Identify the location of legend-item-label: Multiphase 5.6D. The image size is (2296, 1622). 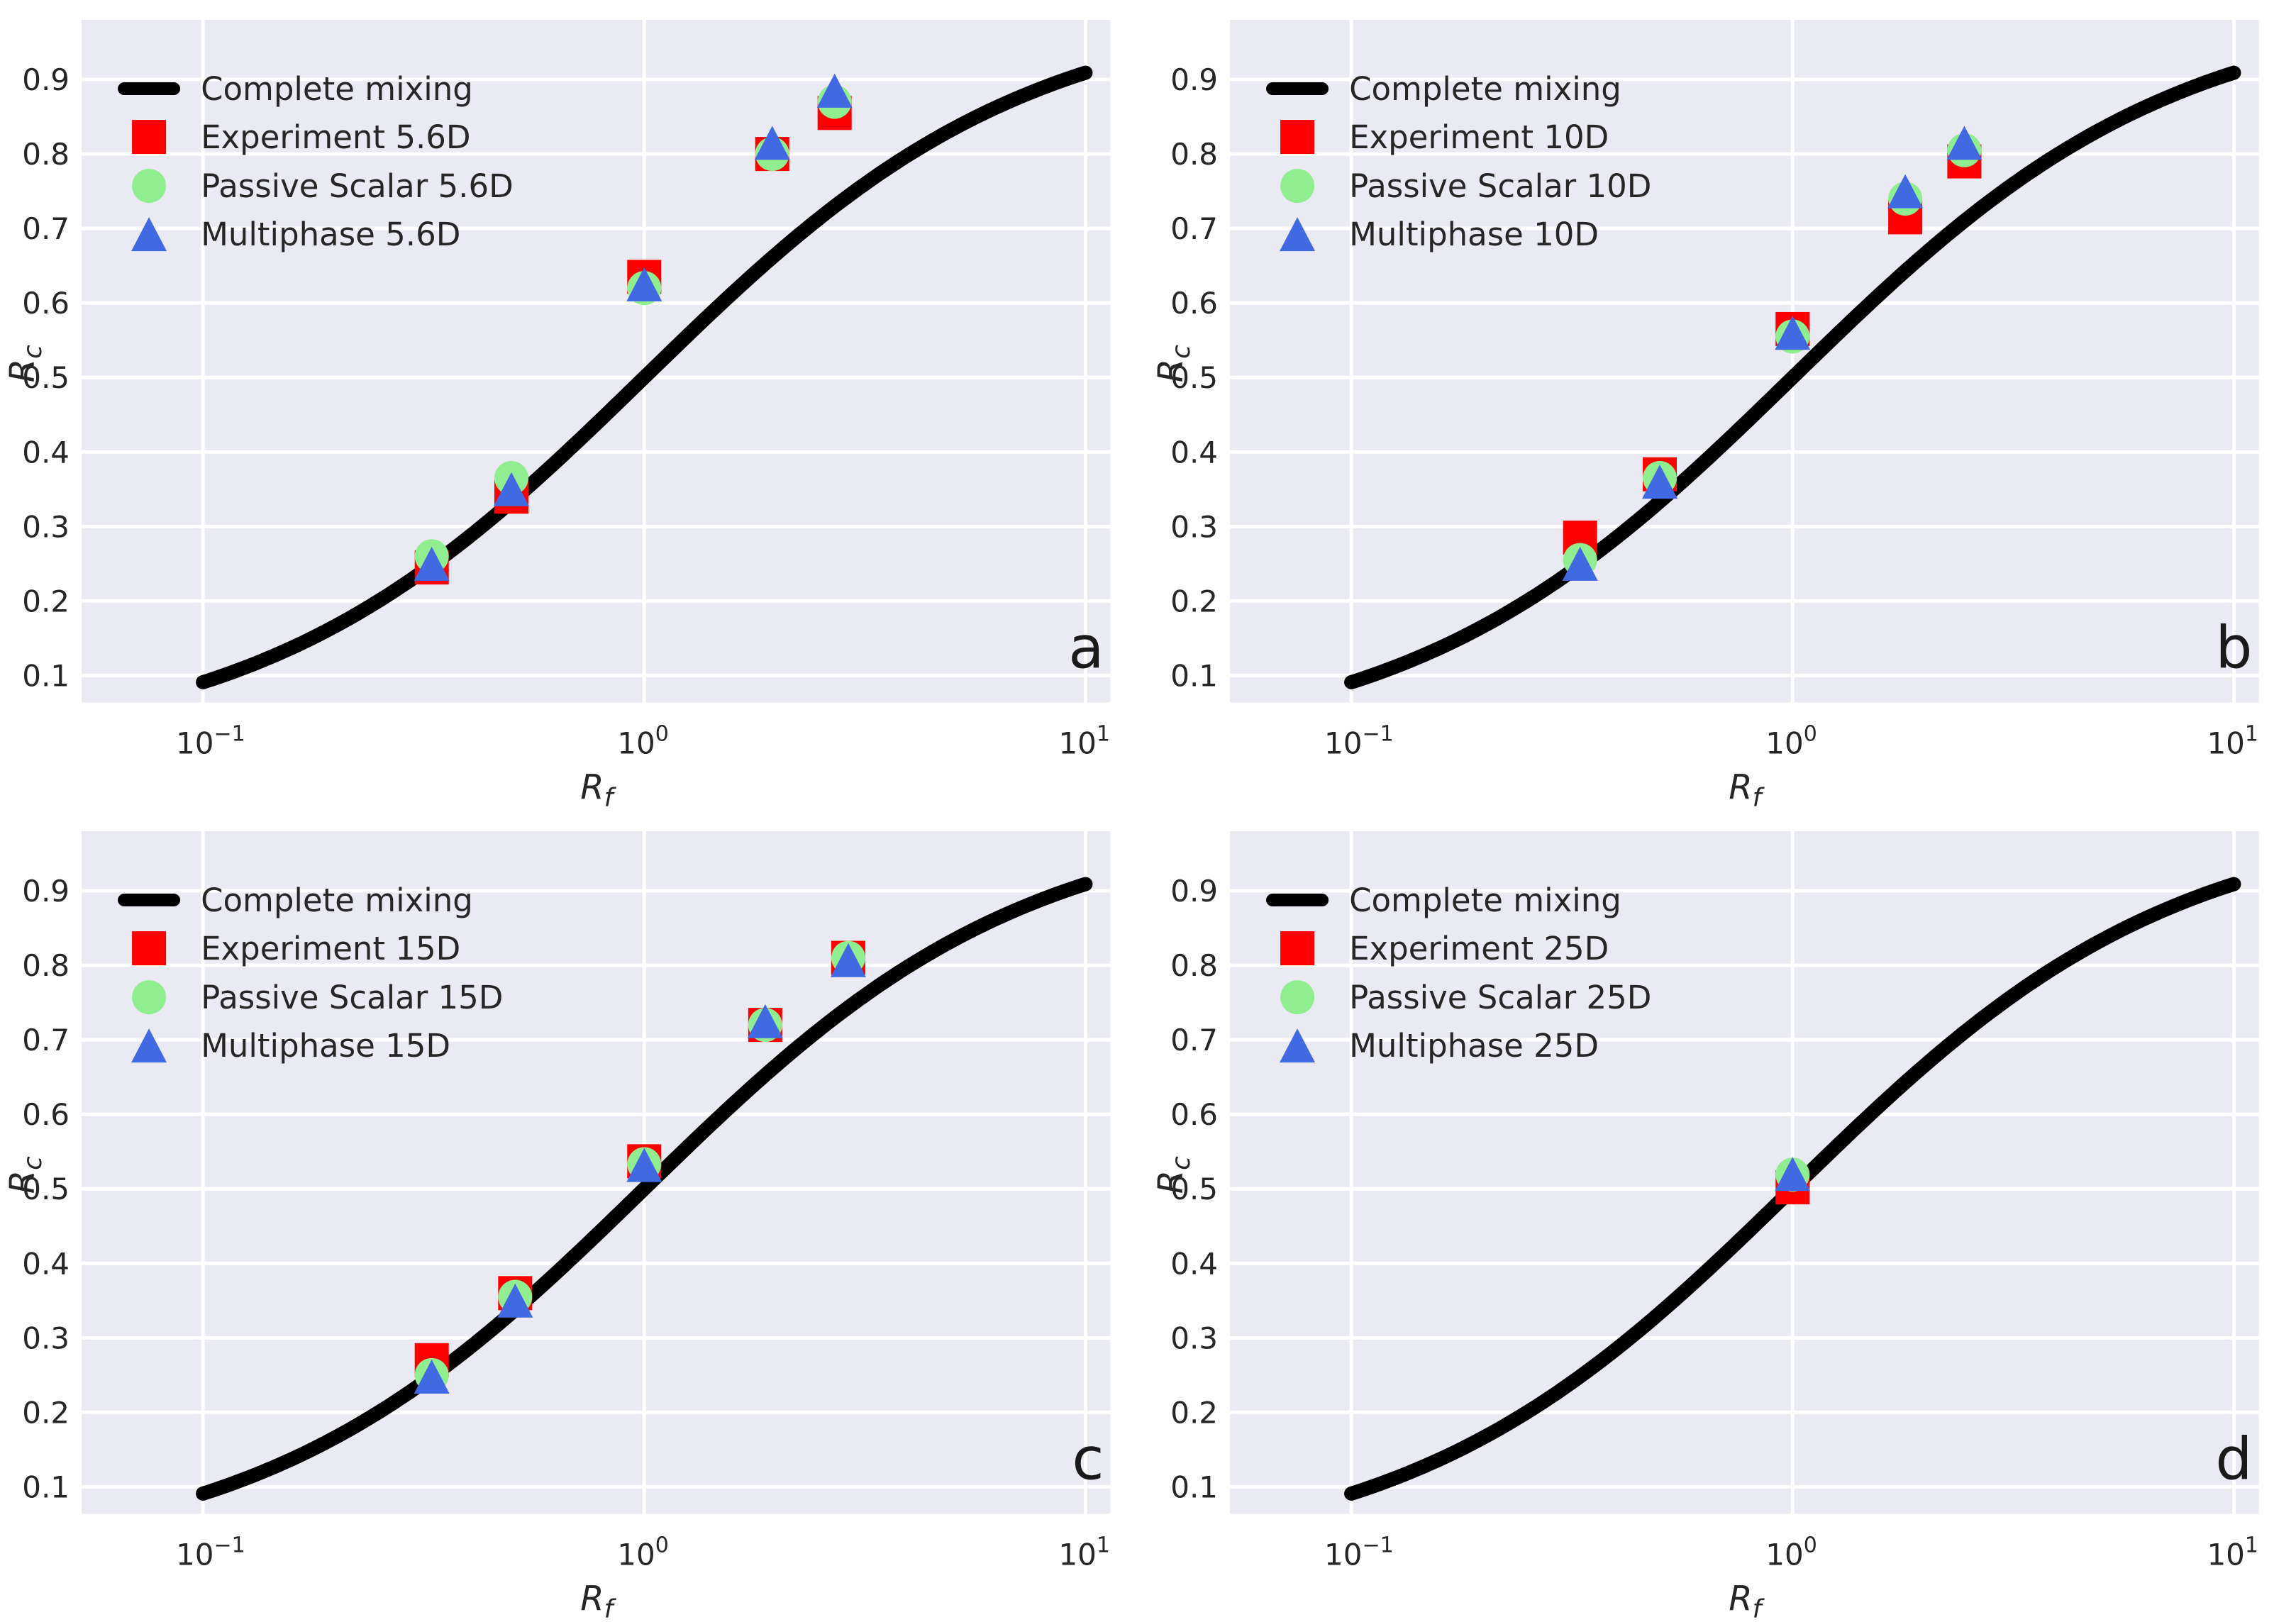
(330, 235).